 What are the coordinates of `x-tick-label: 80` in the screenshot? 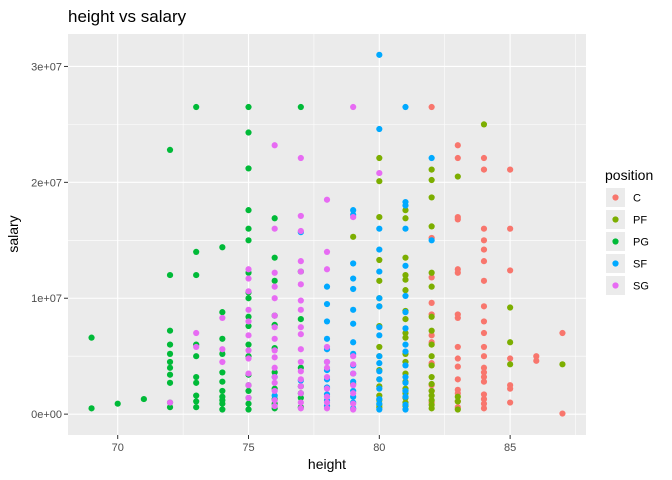 It's located at (379, 448).